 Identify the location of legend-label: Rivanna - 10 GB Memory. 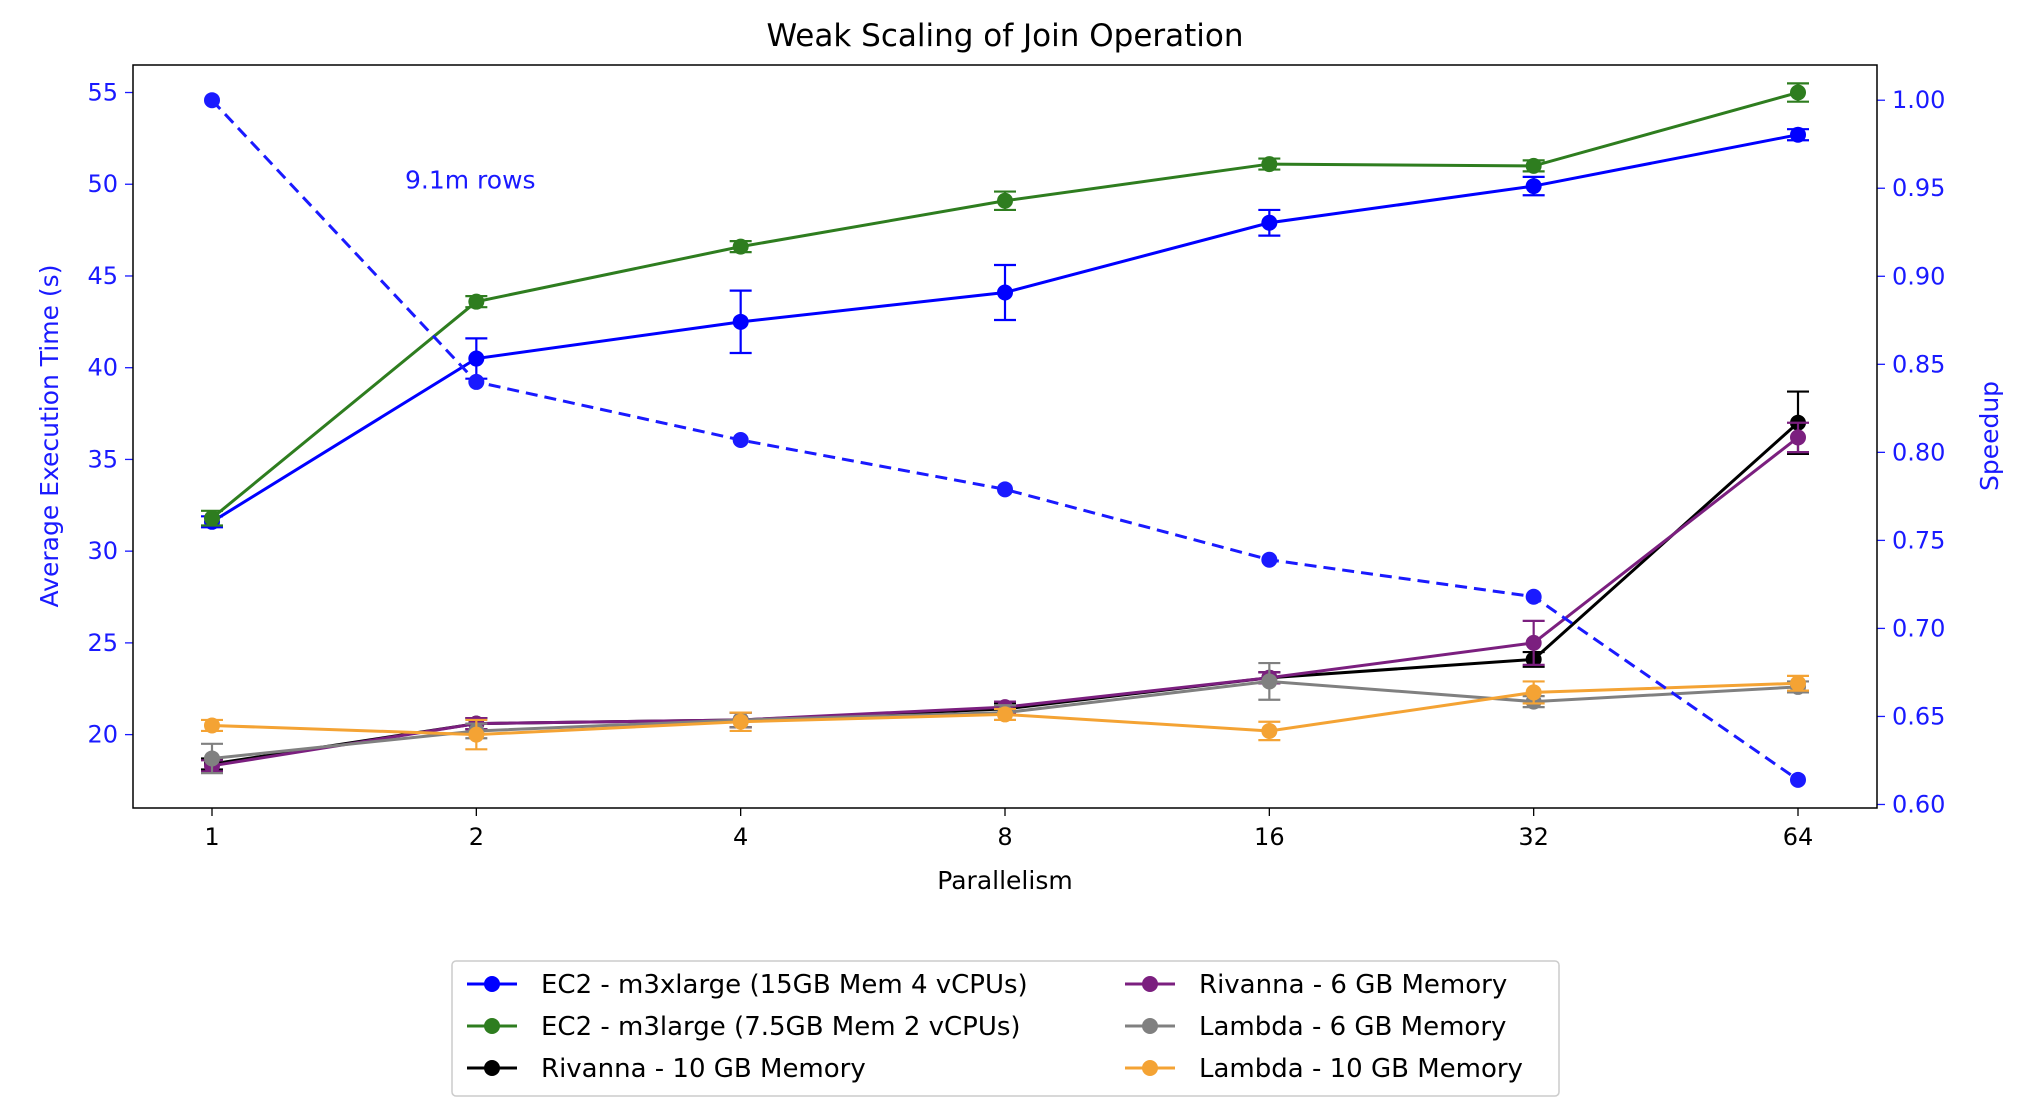
(703, 1069).